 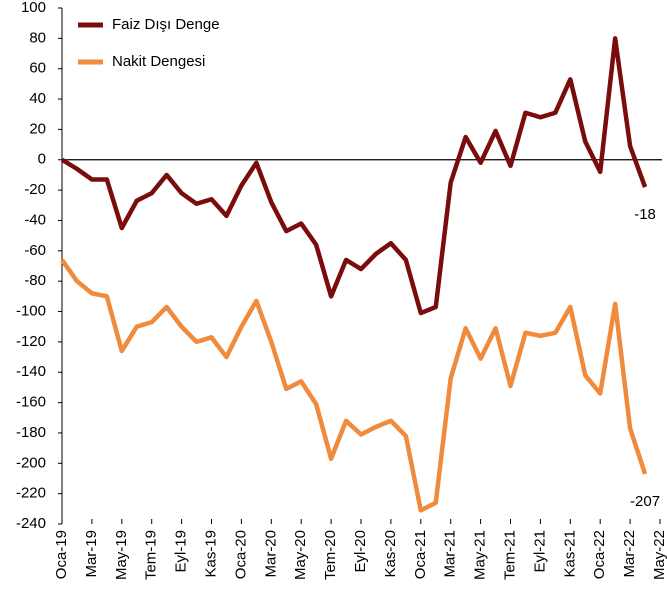 What do you see at coordinates (645, 214) in the screenshot?
I see `data-label: -18` at bounding box center [645, 214].